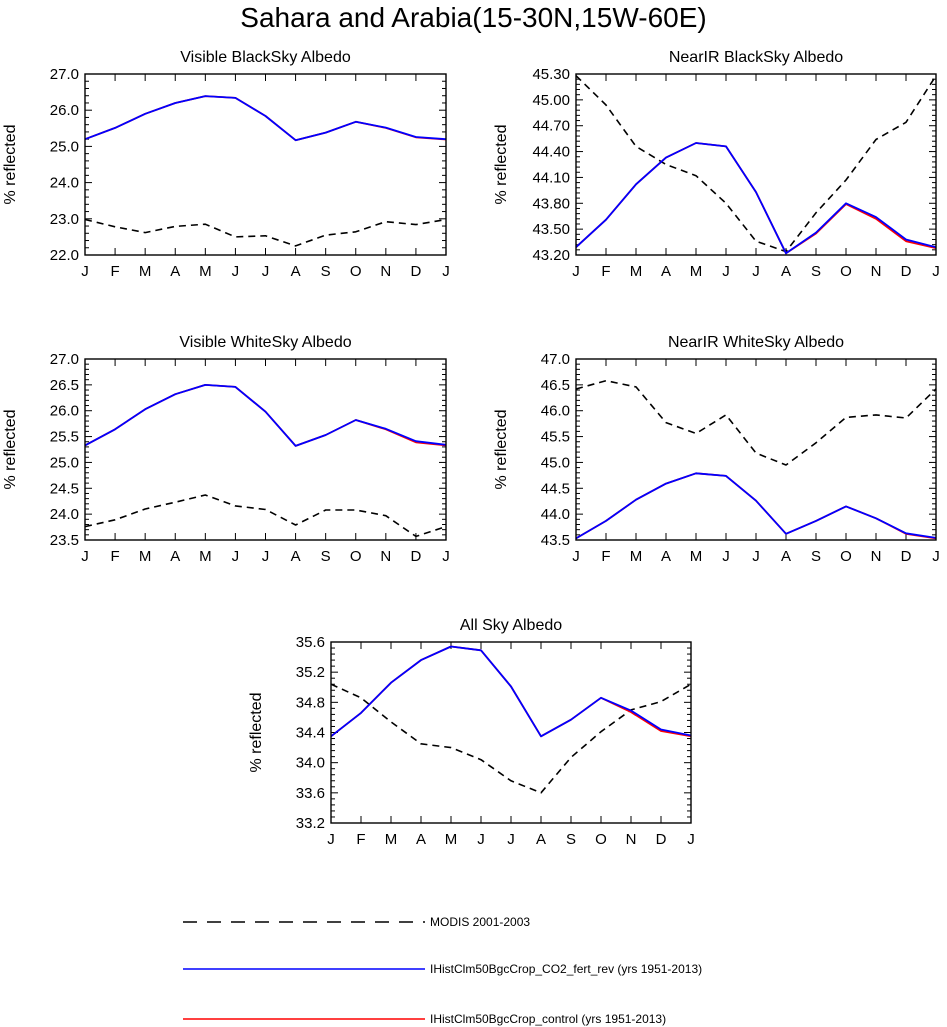  What do you see at coordinates (64, 540) in the screenshot?
I see `y-tick-label: 23.5` at bounding box center [64, 540].